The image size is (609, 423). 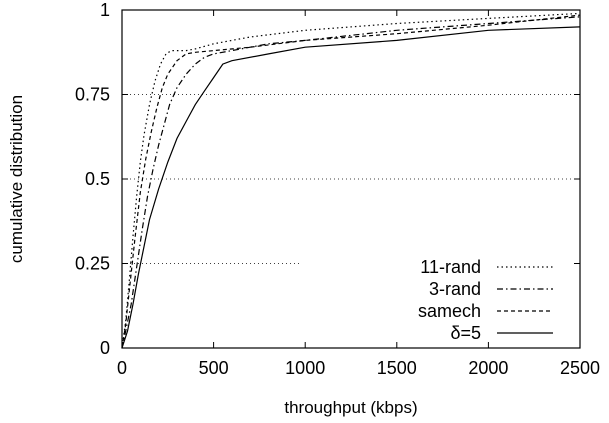 What do you see at coordinates (92, 95) in the screenshot?
I see `y-tick-label-3: 0.75` at bounding box center [92, 95].